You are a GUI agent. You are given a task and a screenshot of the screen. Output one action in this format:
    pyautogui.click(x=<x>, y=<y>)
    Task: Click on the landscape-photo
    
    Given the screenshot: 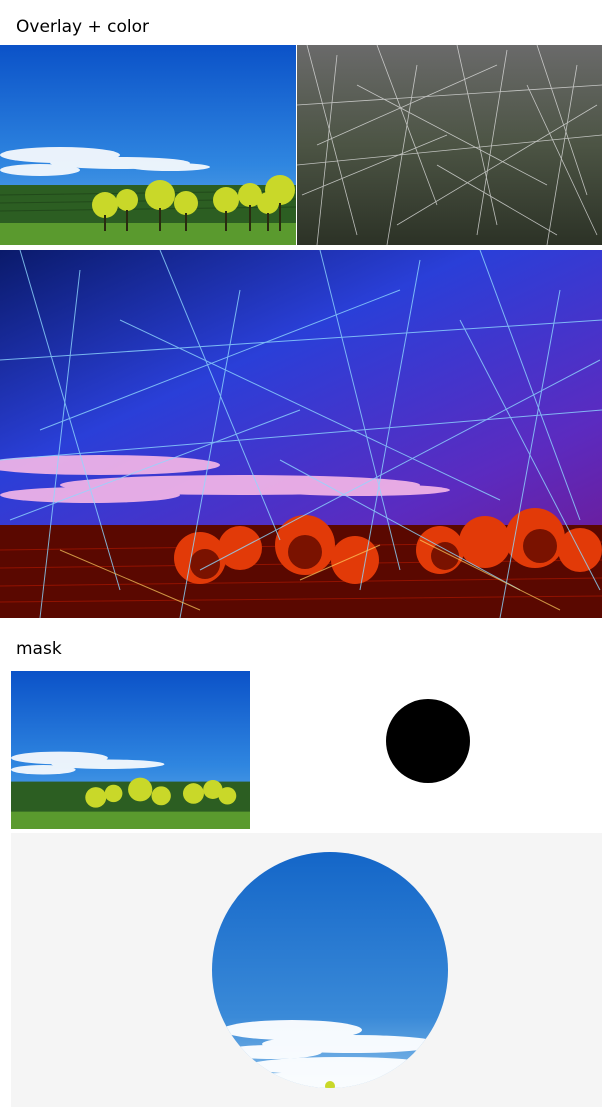 What is the action you would take?
    pyautogui.click(x=148, y=145)
    